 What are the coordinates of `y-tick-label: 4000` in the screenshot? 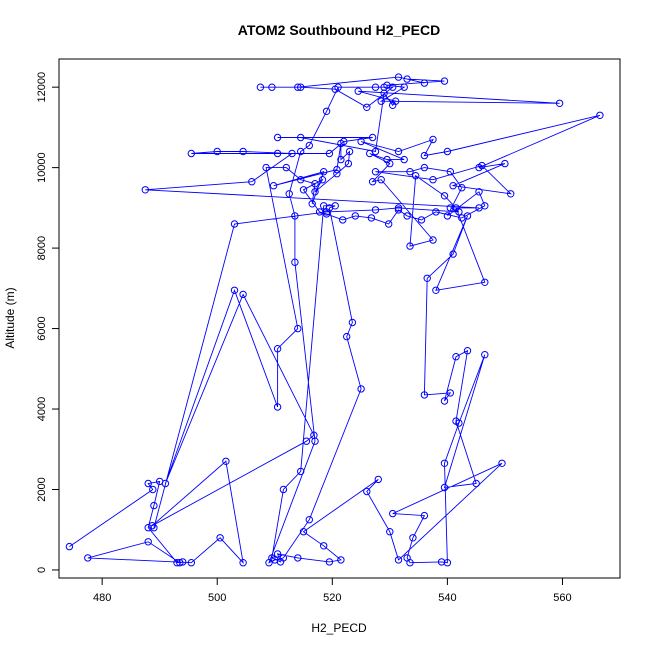 It's located at (42, 409).